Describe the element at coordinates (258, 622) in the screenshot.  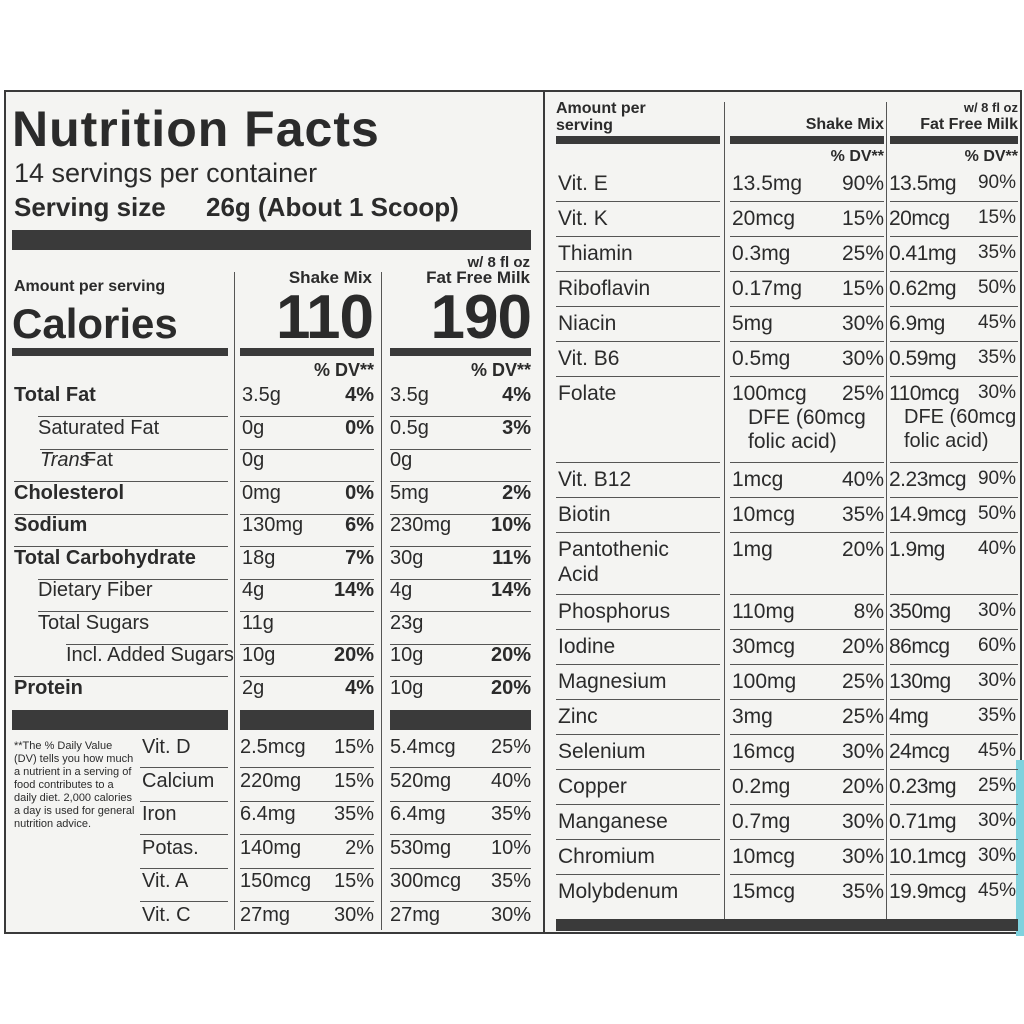
I see `shake-amount: 11g` at that location.